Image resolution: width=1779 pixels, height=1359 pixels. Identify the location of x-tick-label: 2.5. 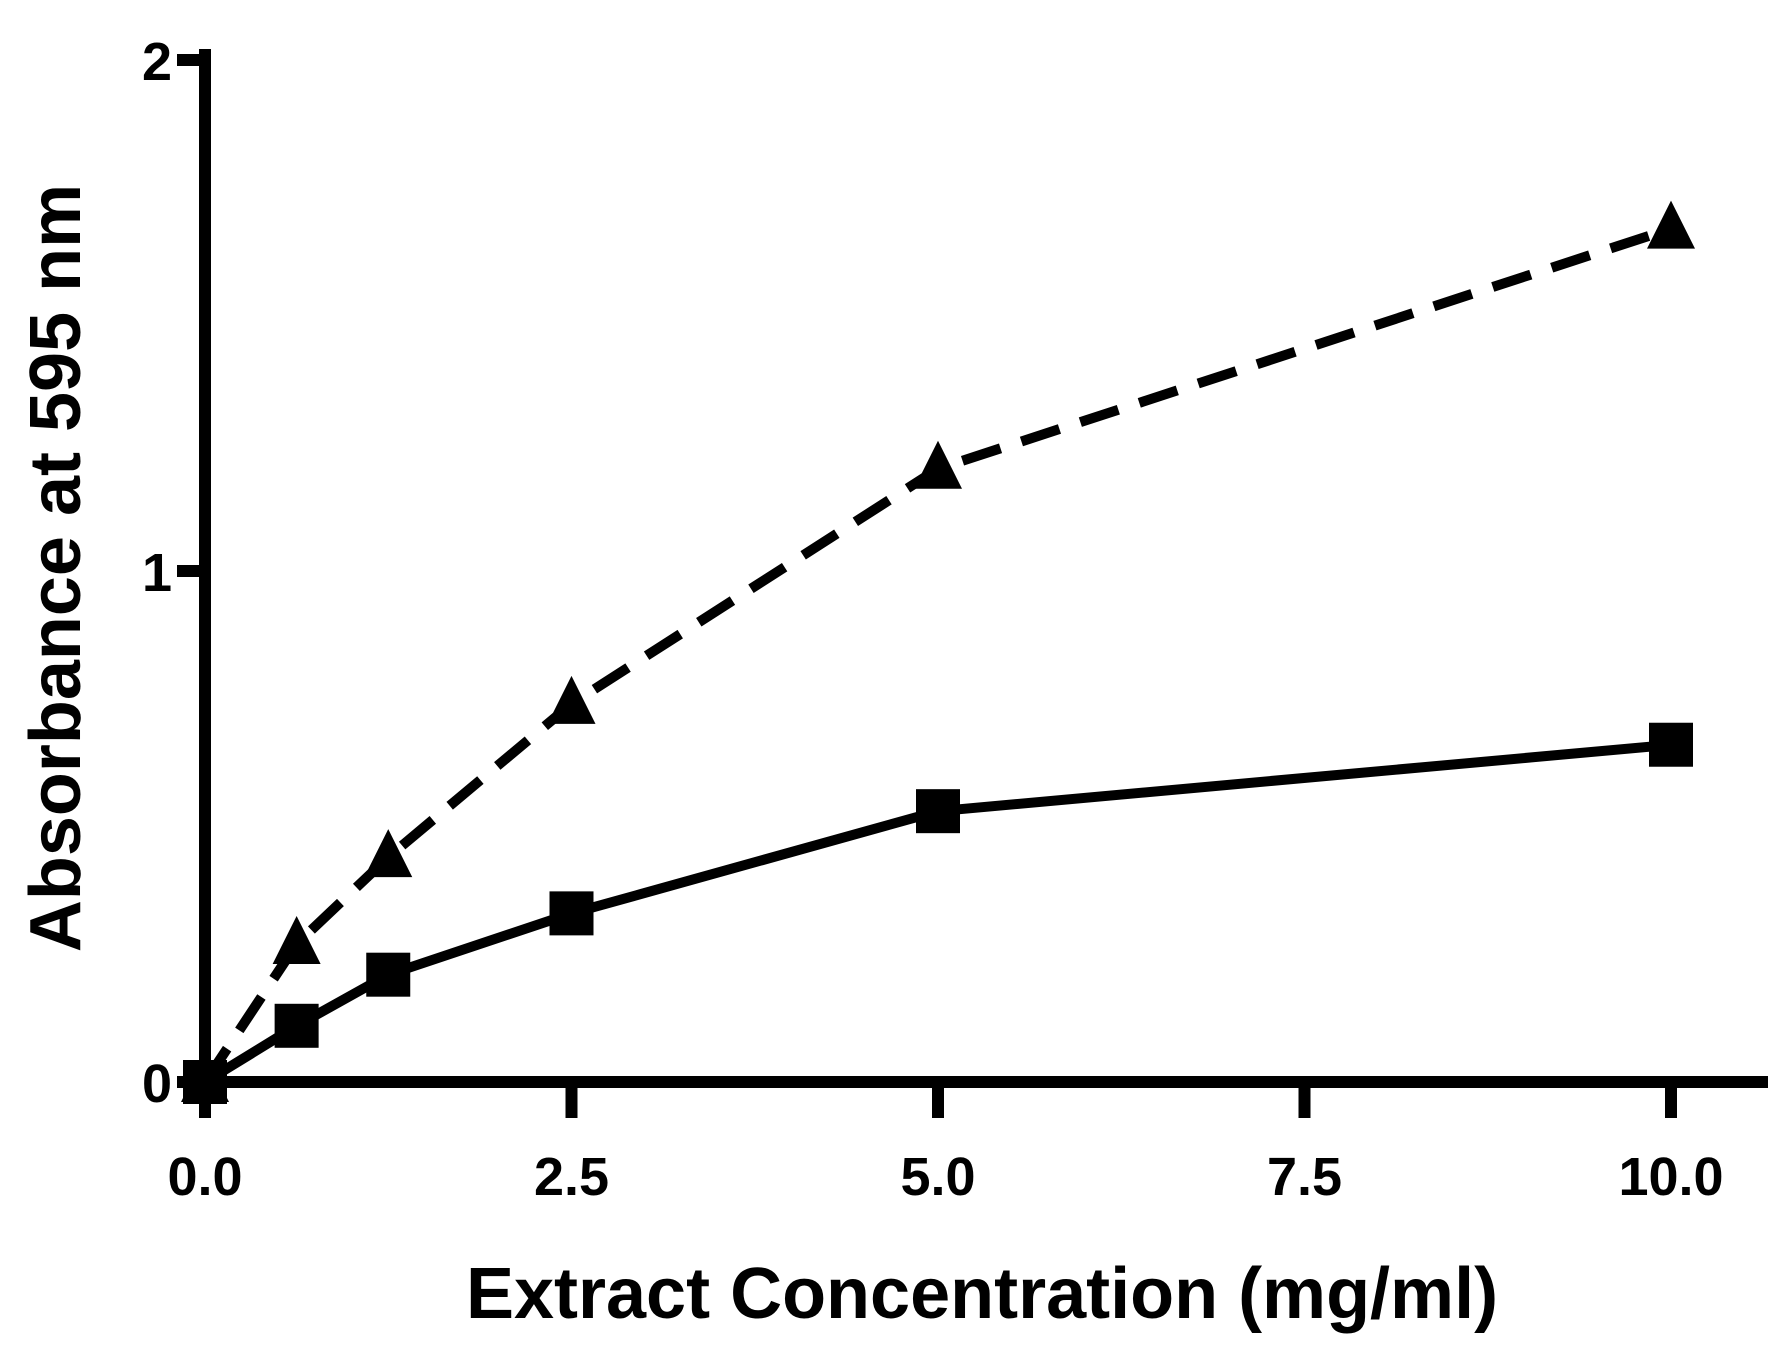
(571, 1177).